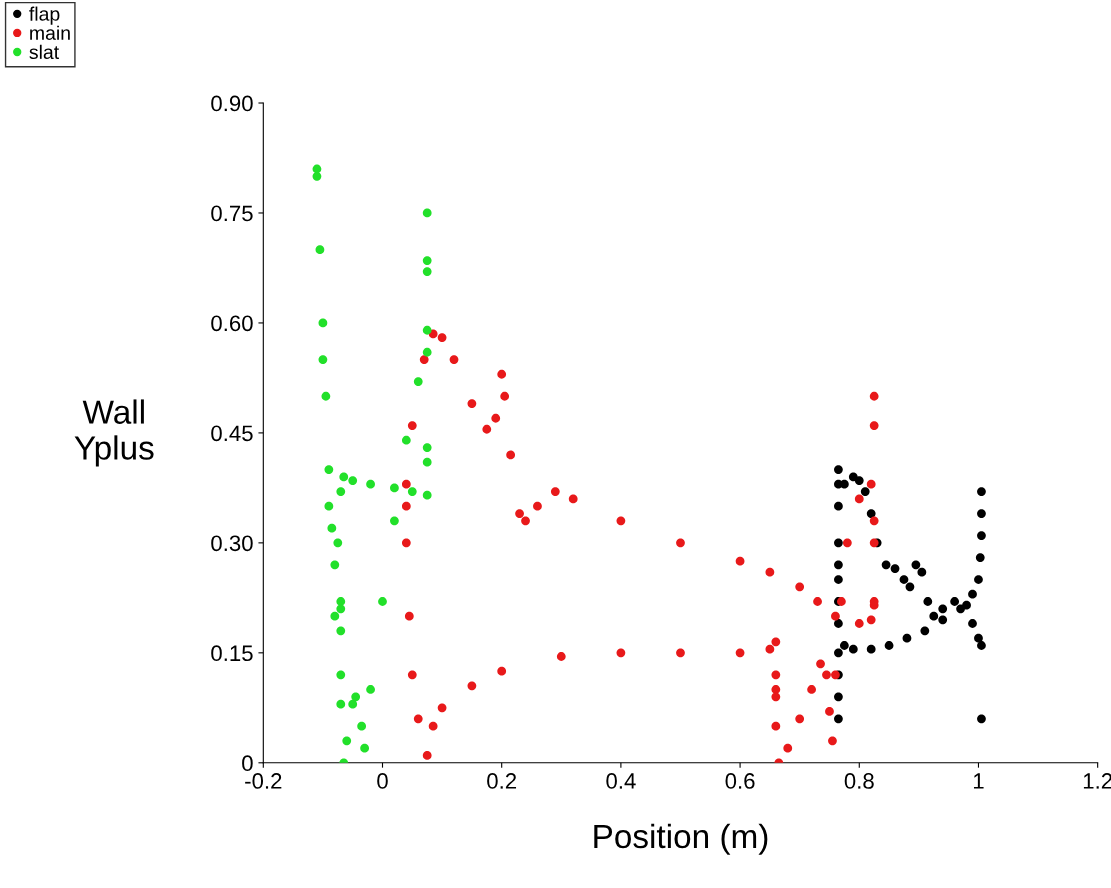  I want to click on legend-label: main, so click(50, 32).